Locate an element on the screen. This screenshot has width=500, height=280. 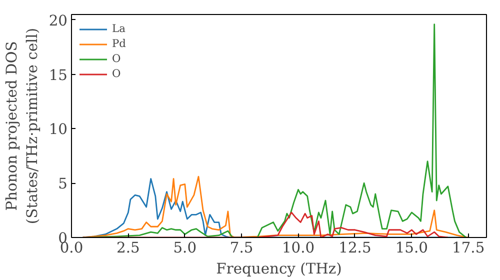
x-tick-label: 5.0 is located at coordinates (185, 248).